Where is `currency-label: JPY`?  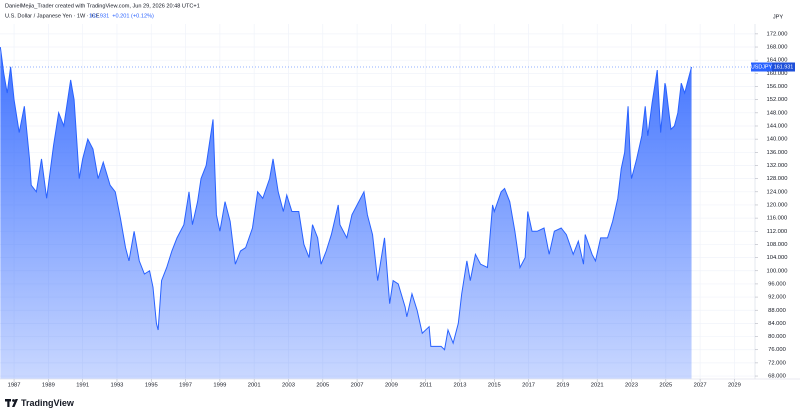
currency-label: JPY is located at coordinates (778, 17).